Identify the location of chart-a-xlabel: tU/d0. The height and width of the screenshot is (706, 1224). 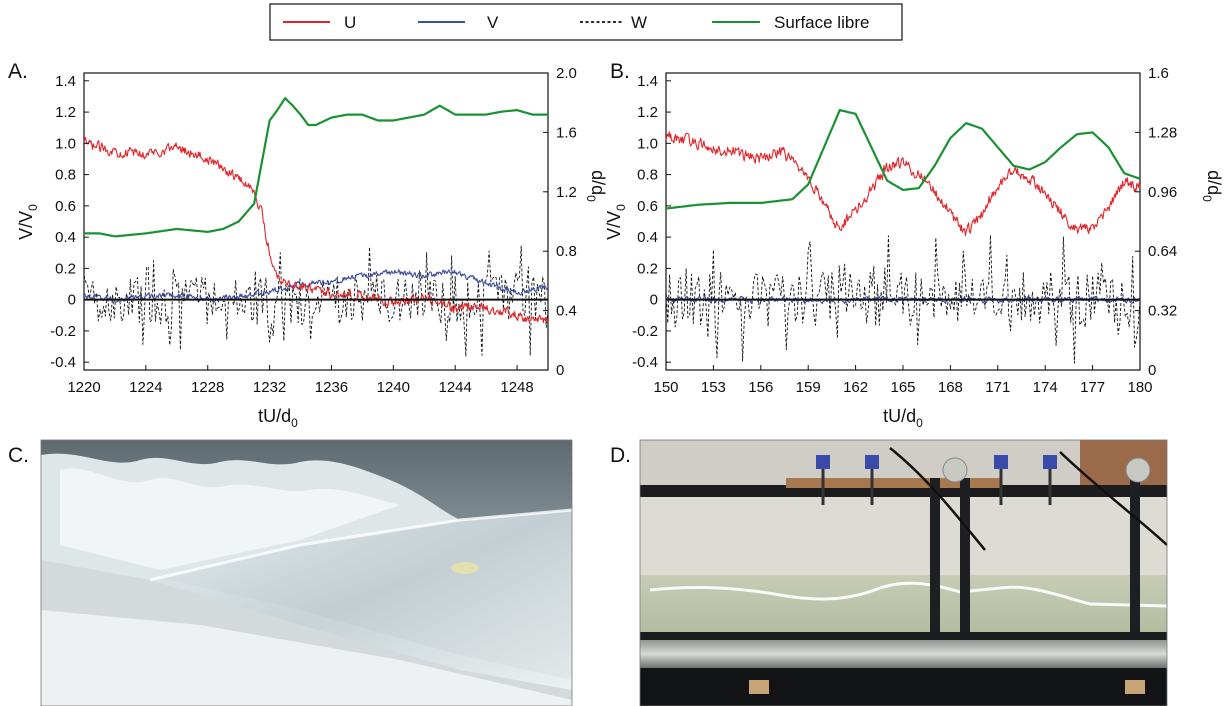
(278, 418).